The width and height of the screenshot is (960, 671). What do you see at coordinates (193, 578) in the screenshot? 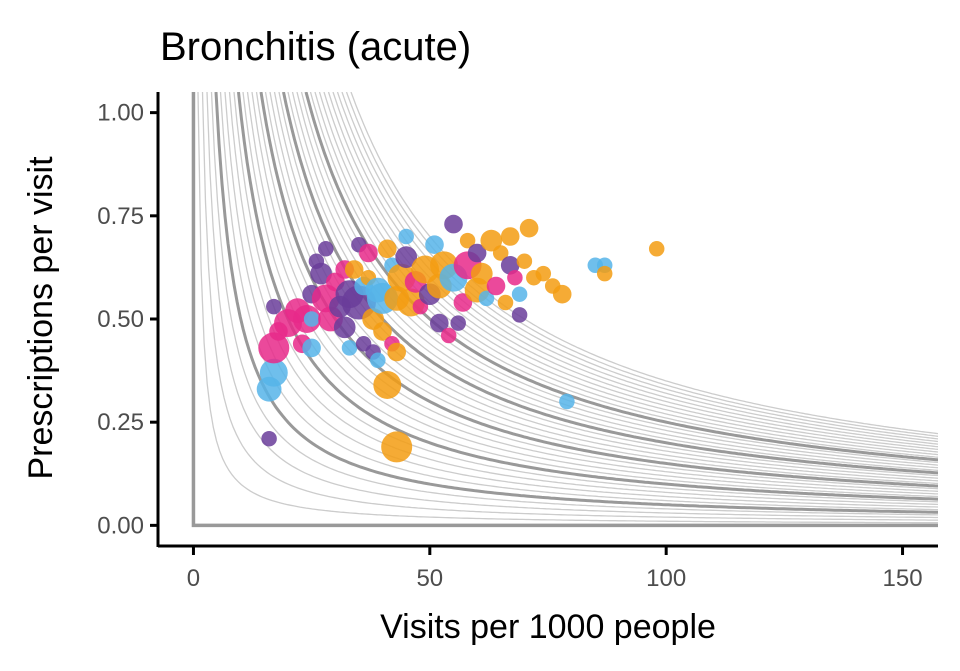
I see `x-tick-label: 0` at bounding box center [193, 578].